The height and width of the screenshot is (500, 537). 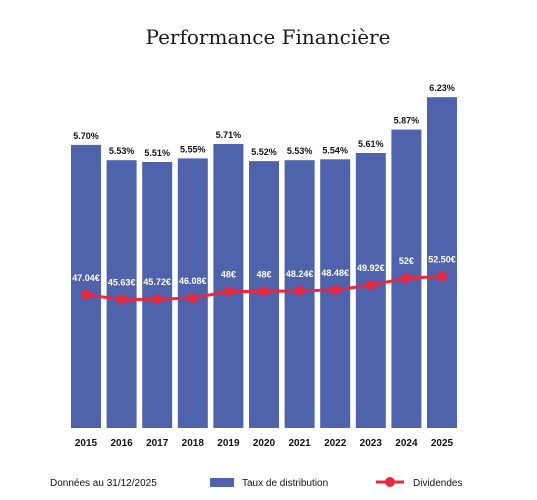 I want to click on x-tick-2016: 2016, so click(x=121, y=443).